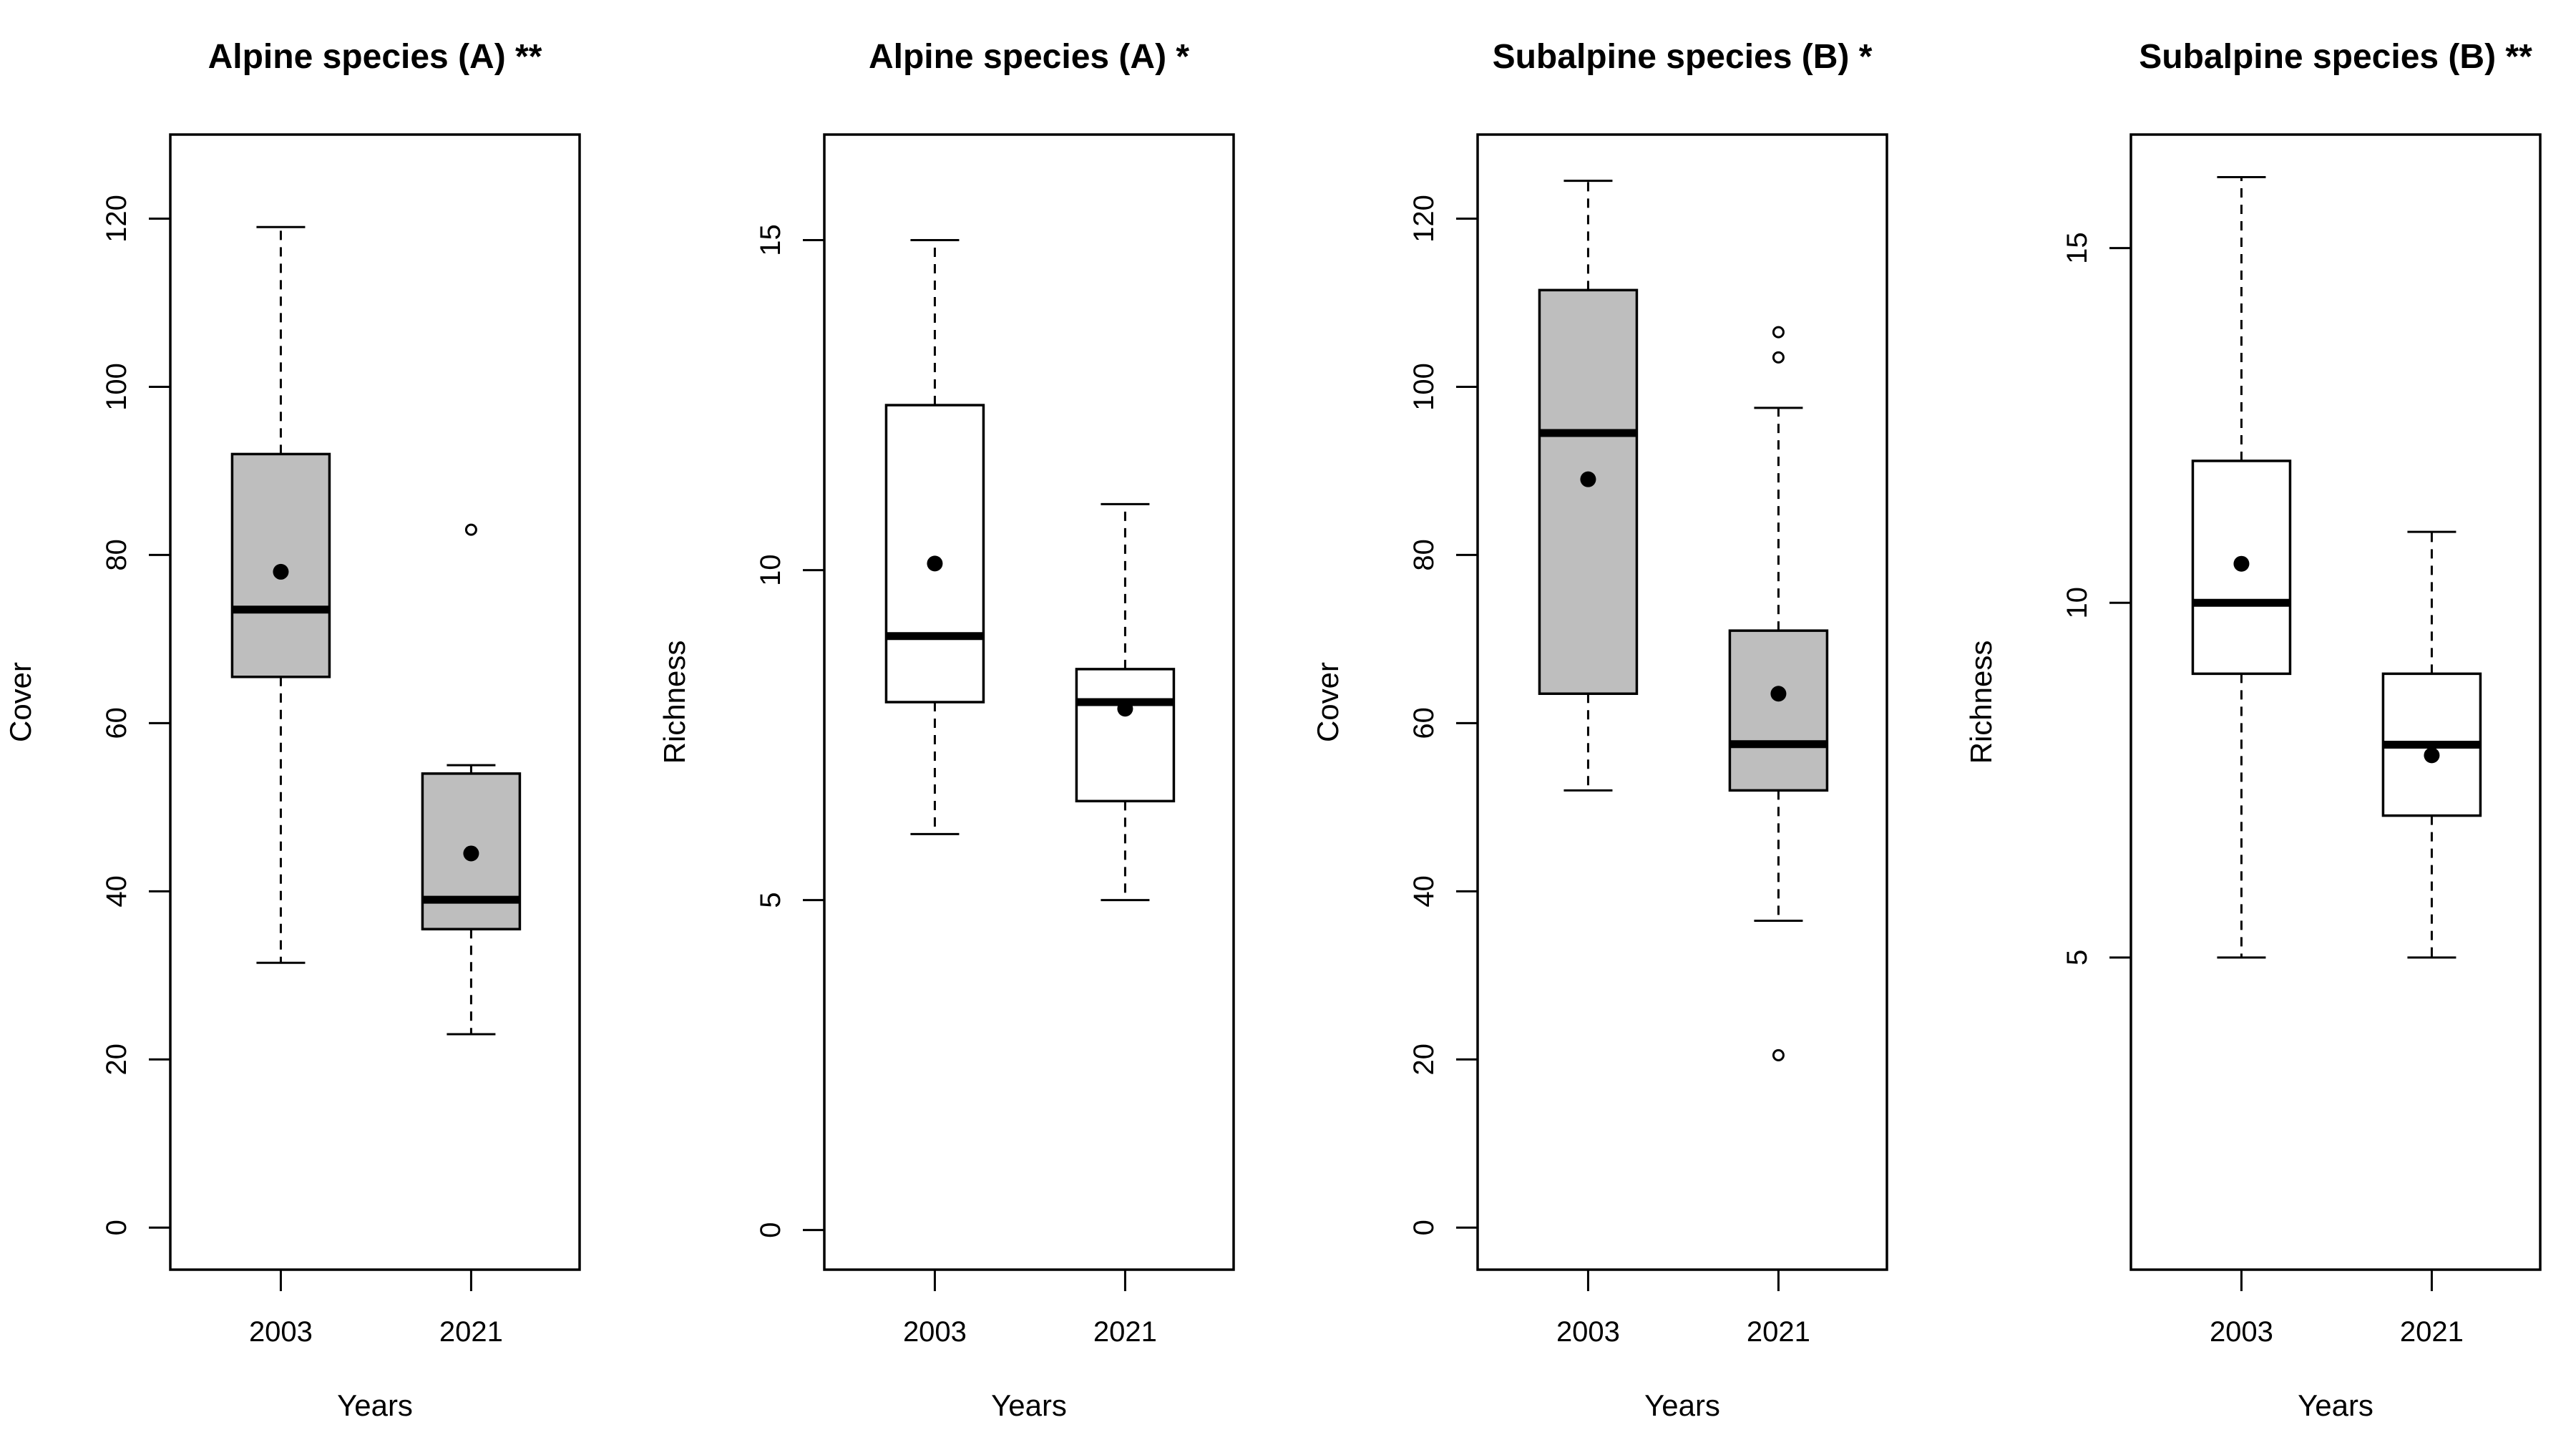  What do you see at coordinates (1029, 57) in the screenshot?
I see `panel-title: Alpine species (A) *` at bounding box center [1029, 57].